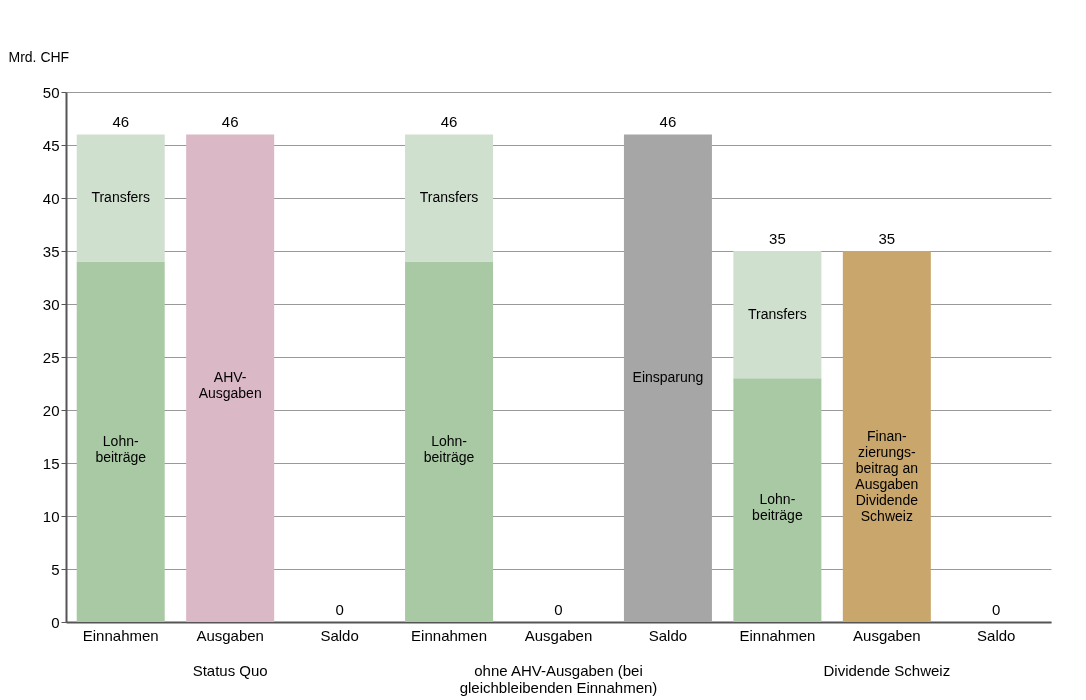 The width and height of the screenshot is (1086, 700). I want to click on series-label: AHV- Ausgaben, so click(230, 385).